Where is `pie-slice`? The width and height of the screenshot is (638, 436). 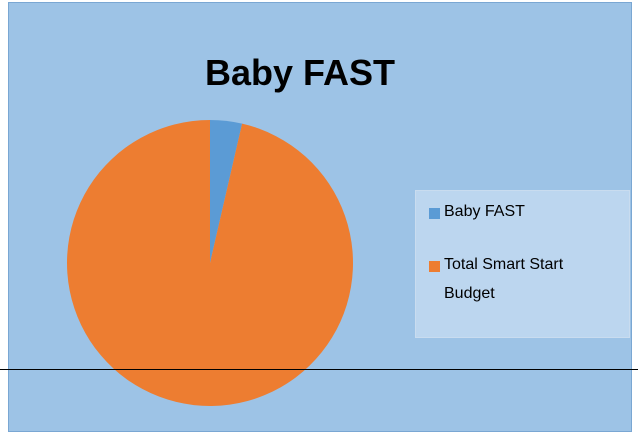 pie-slice is located at coordinates (226, 191).